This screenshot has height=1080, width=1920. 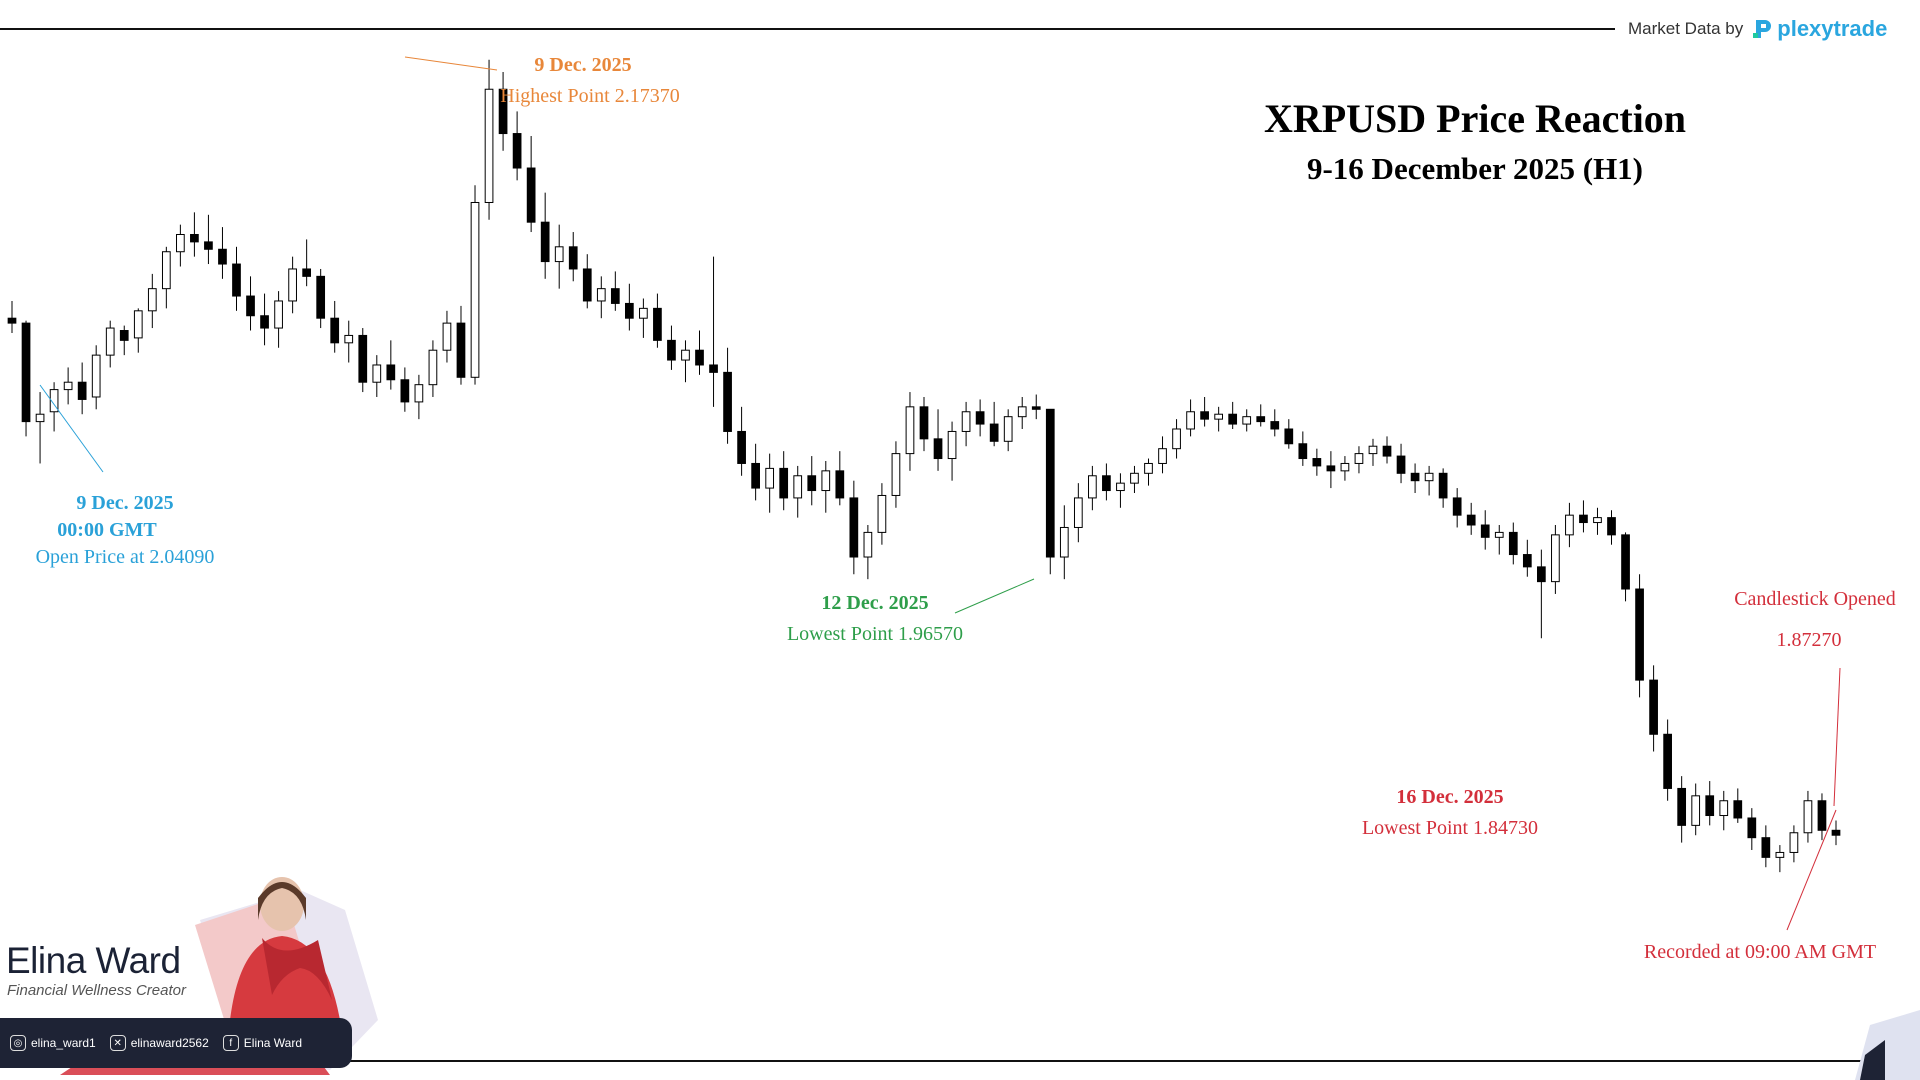 I want to click on annotation-lowest-dec16: 16 Dec. 2025 Lowest Point 1.84730, so click(x=1450, y=813).